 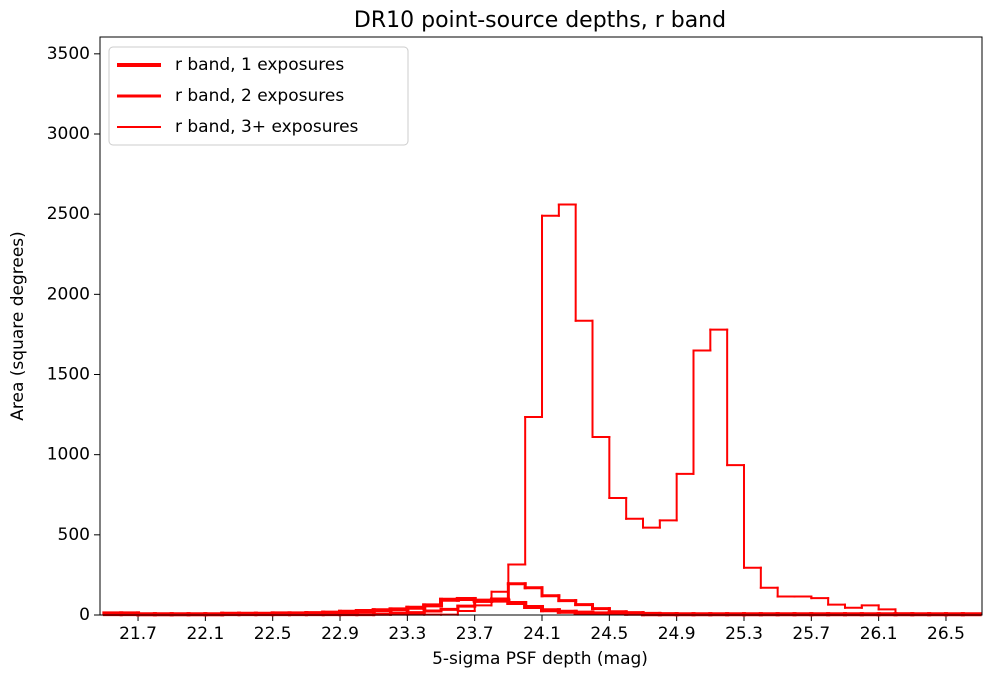 I want to click on x-tick-label: 24.5, so click(x=609, y=634).